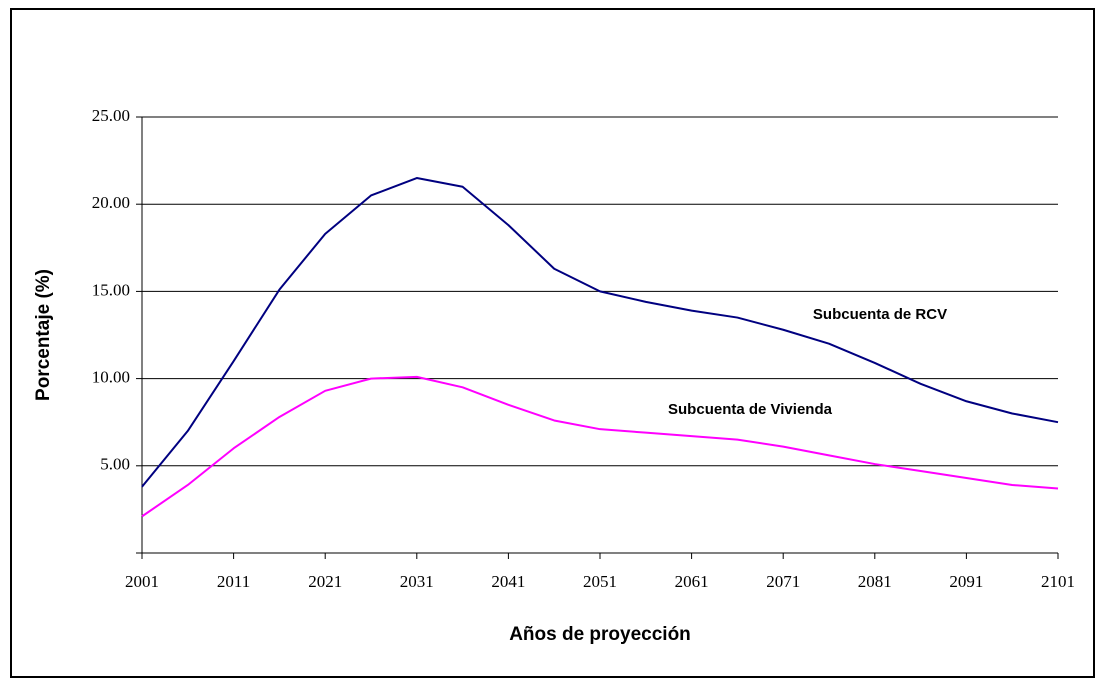 The image size is (1103, 679). What do you see at coordinates (600, 581) in the screenshot?
I see `x-tick-label: 2051` at bounding box center [600, 581].